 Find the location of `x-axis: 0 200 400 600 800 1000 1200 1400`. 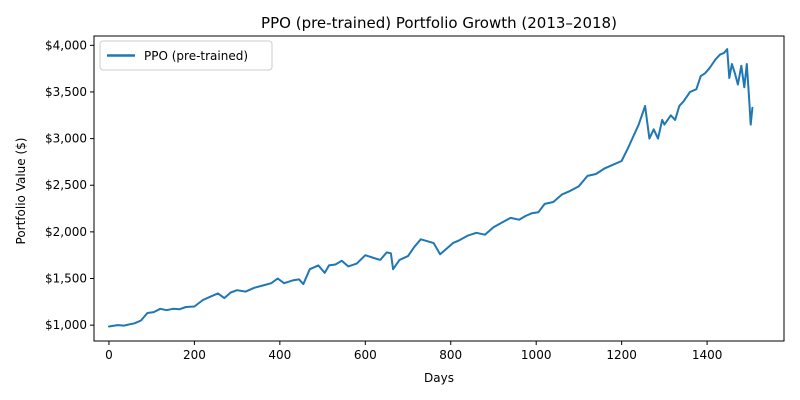

x-axis: 0 200 400 600 800 1000 1200 1400 is located at coordinates (413, 351).